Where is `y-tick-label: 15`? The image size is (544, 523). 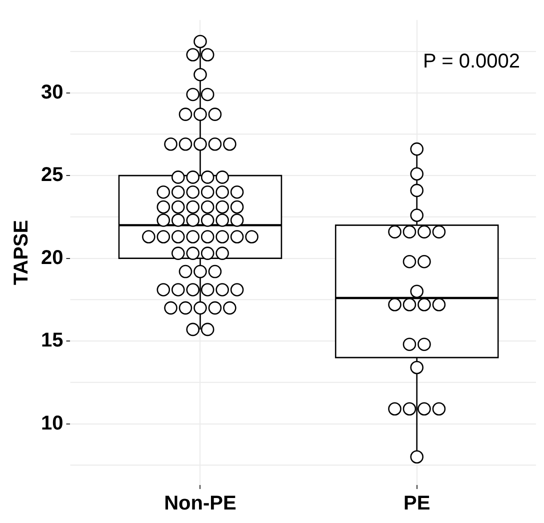 y-tick-label: 15 is located at coordinates (52, 341).